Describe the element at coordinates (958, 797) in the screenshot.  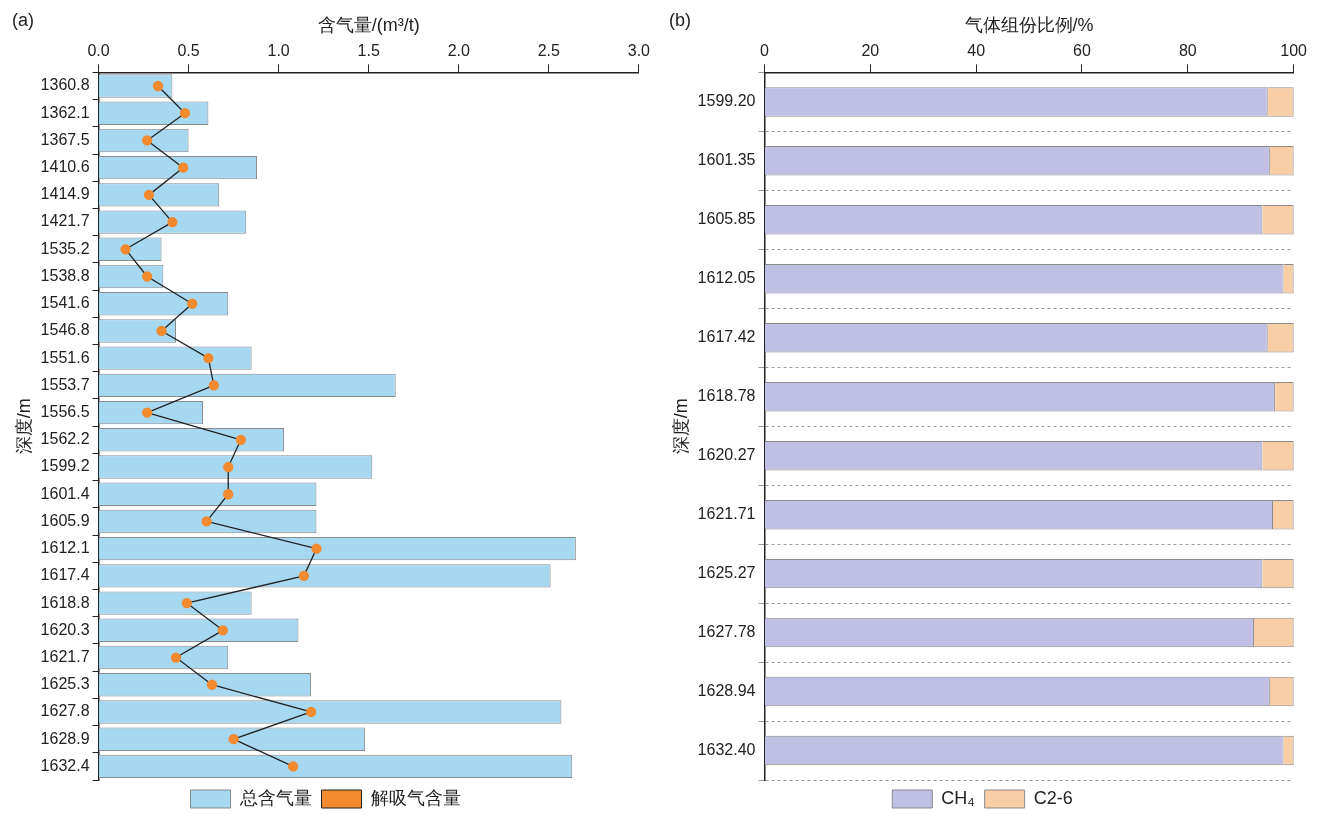
I see `legend-label: CH₄` at that location.